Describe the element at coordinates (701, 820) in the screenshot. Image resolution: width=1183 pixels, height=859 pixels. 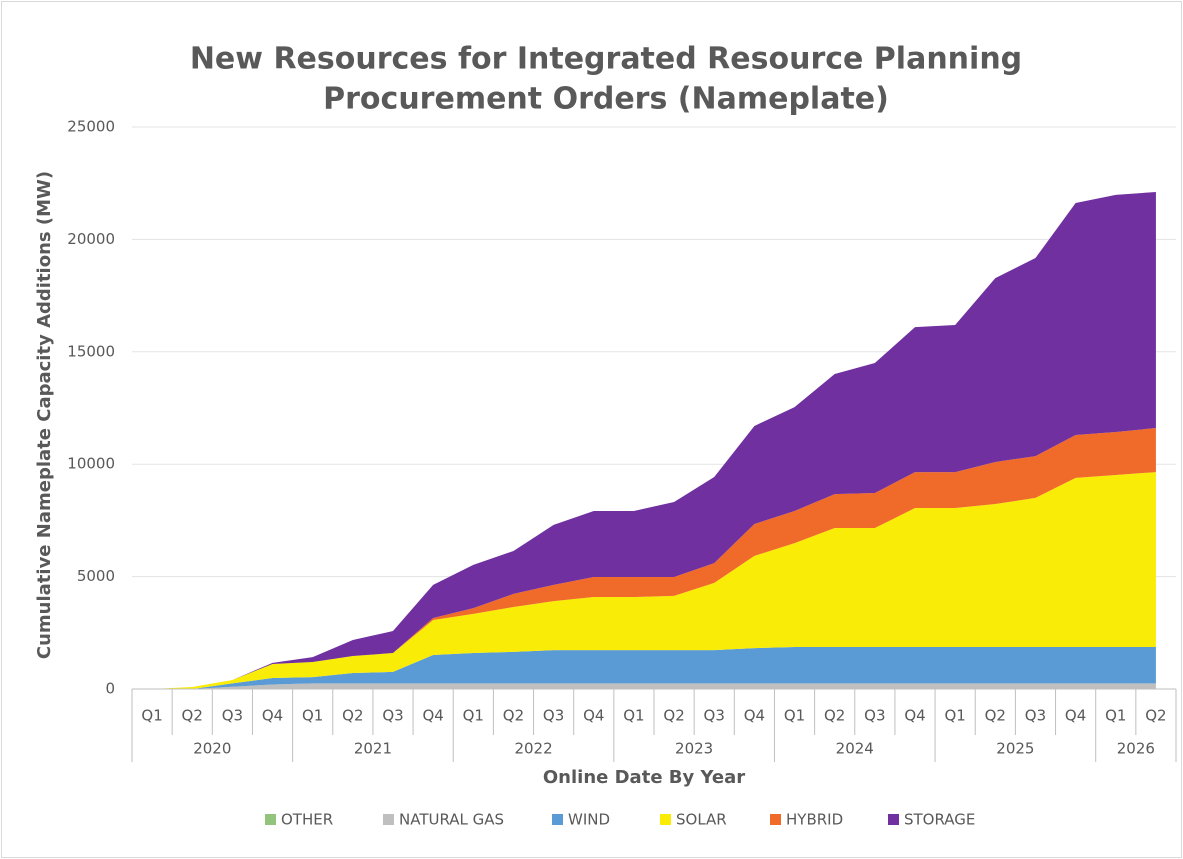
I see `legend-label: SOLAR` at that location.